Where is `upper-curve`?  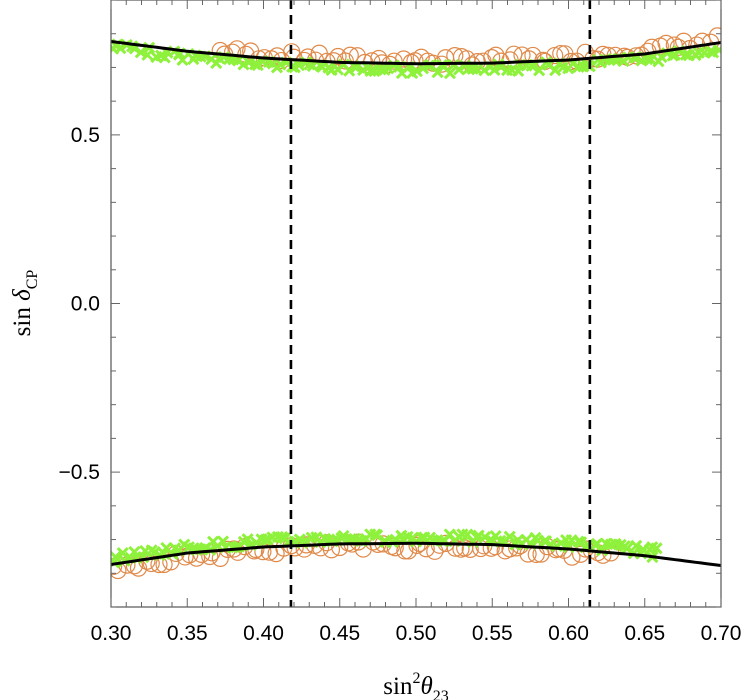 upper-curve is located at coordinates (416, 53).